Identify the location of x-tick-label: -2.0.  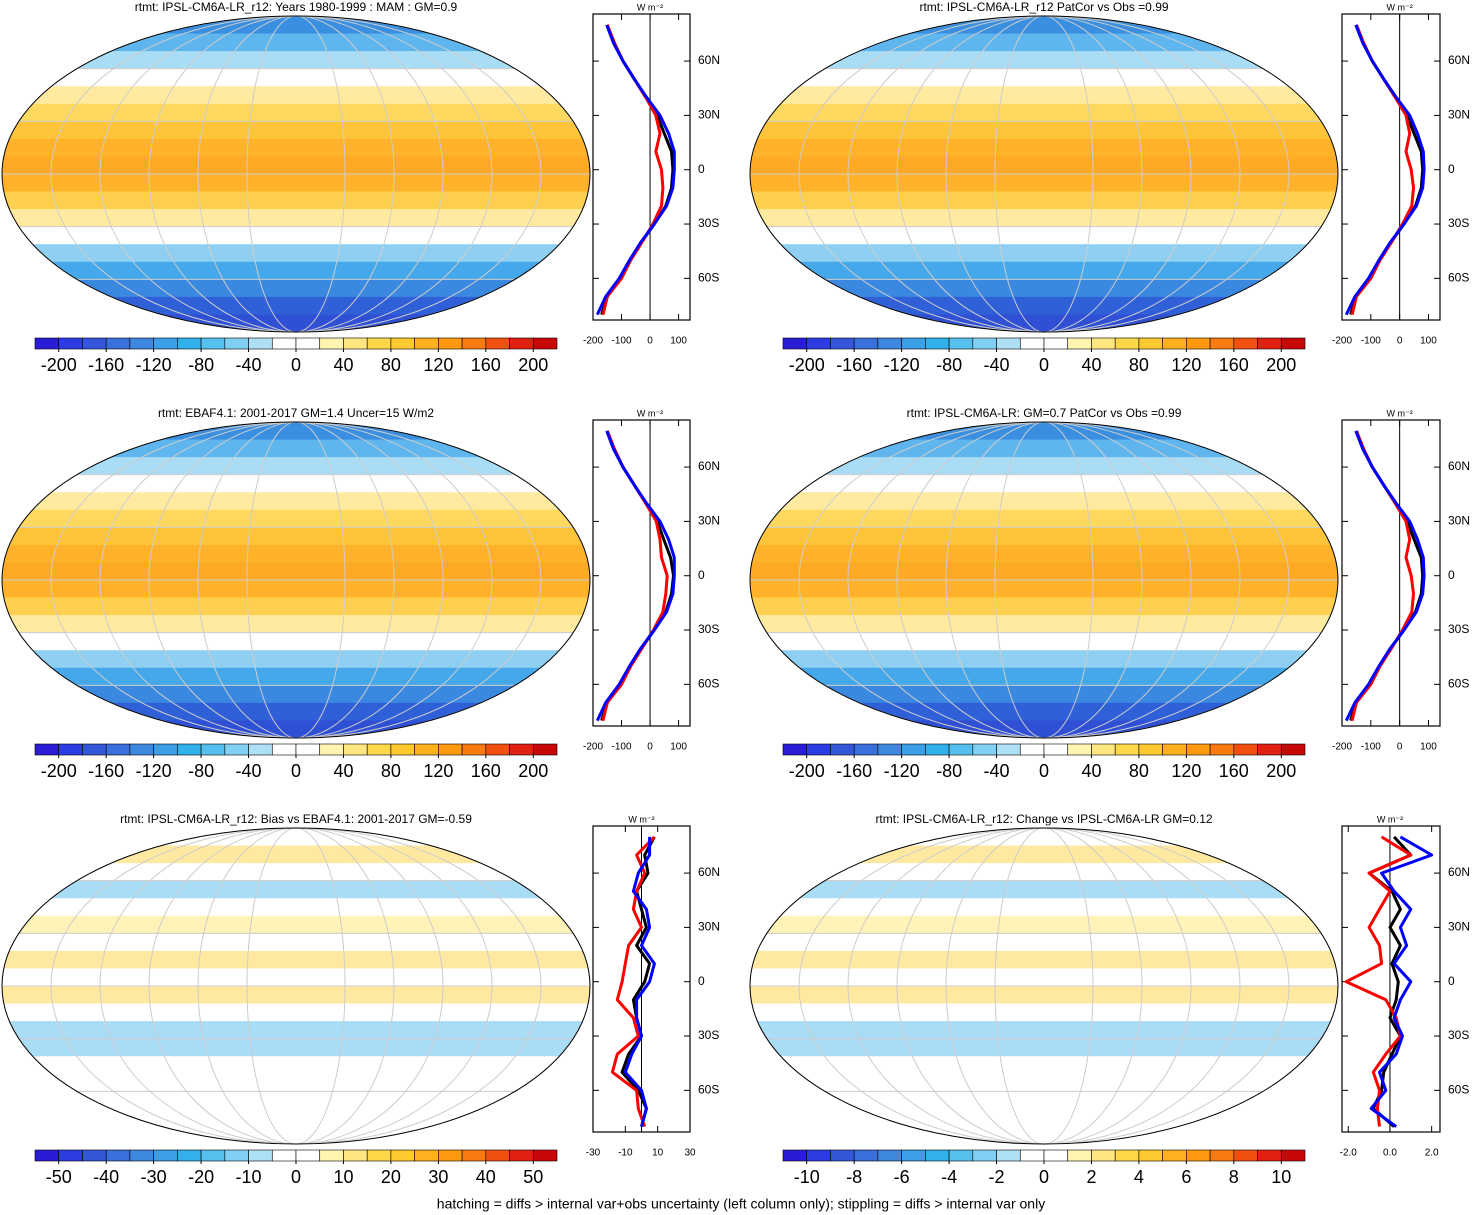
(1349, 1153).